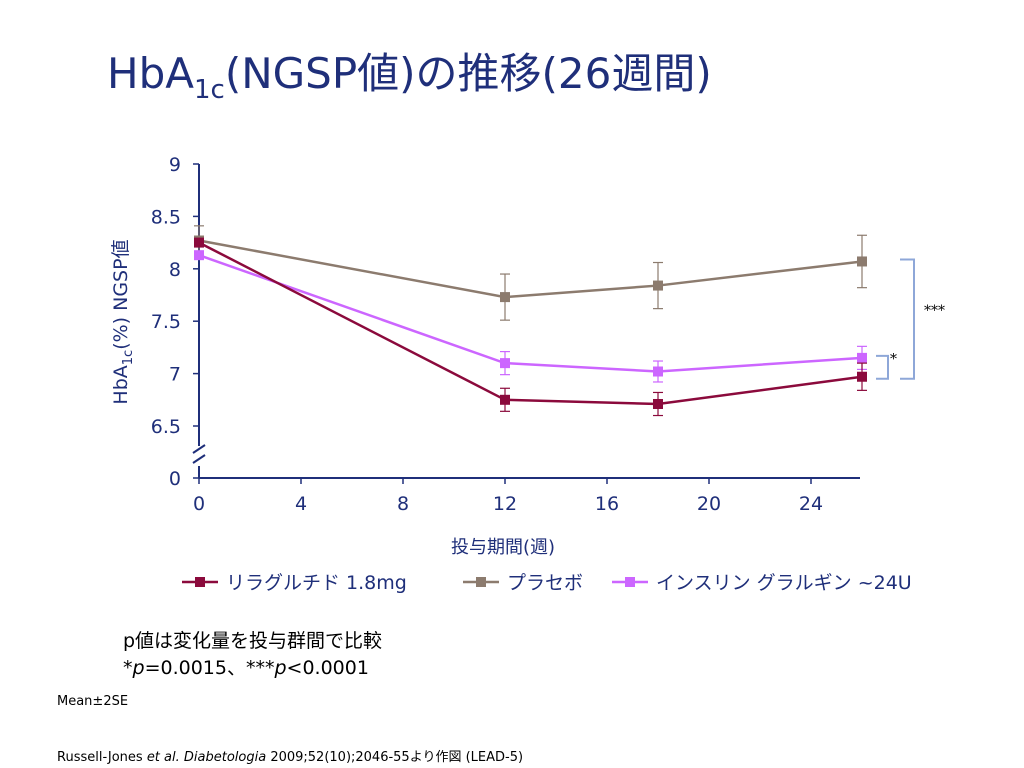 This screenshot has width=1024, height=768. Describe the element at coordinates (811, 504) in the screenshot. I see `x-tick-label: 24` at that location.